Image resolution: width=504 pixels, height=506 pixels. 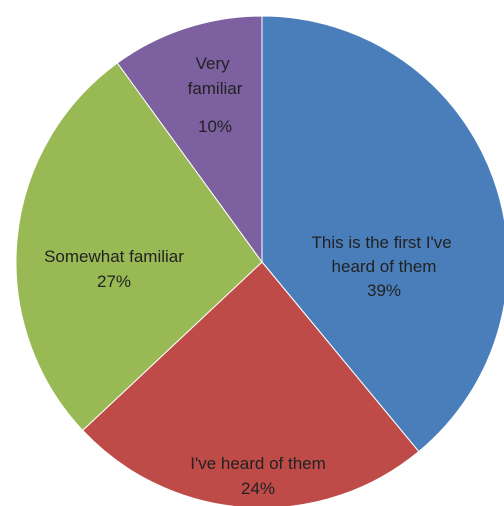 I want to click on slice-label-first-heard: This is the first I've heard of them, so click(x=384, y=254).